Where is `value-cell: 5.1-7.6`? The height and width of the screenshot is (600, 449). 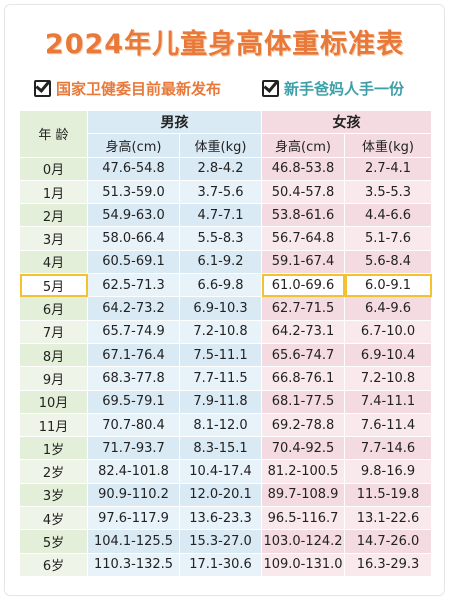 value-cell: 5.1-7.6 is located at coordinates (388, 239).